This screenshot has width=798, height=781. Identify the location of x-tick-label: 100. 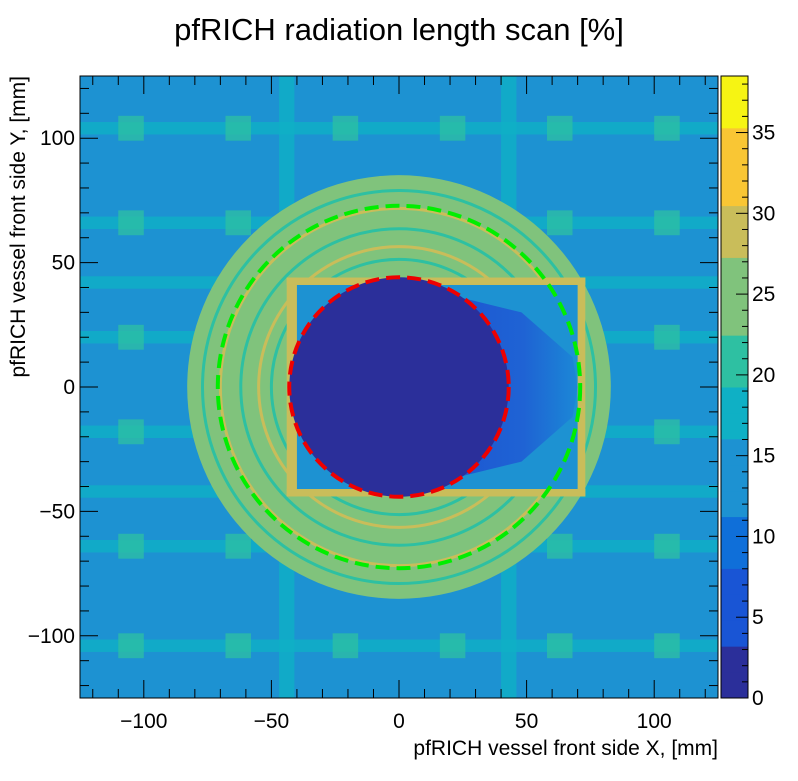
(654, 721).